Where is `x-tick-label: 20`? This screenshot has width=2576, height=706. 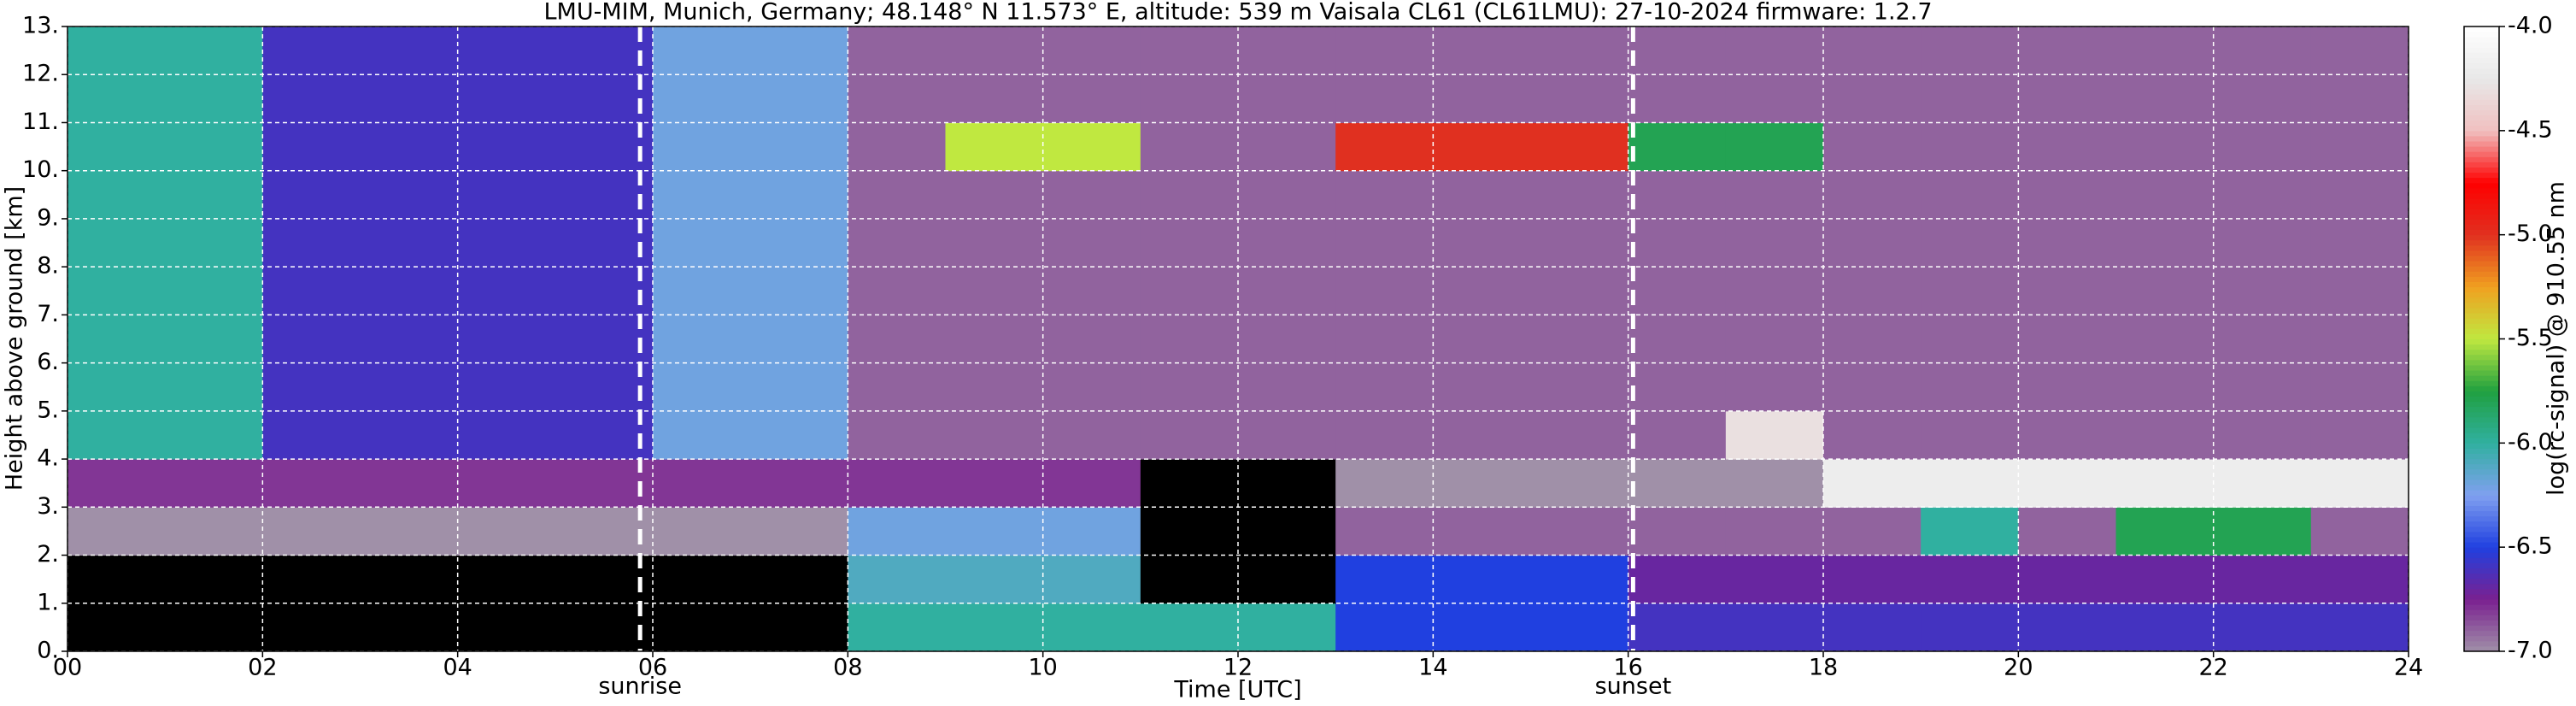
x-tick-label: 20 is located at coordinates (2018, 668).